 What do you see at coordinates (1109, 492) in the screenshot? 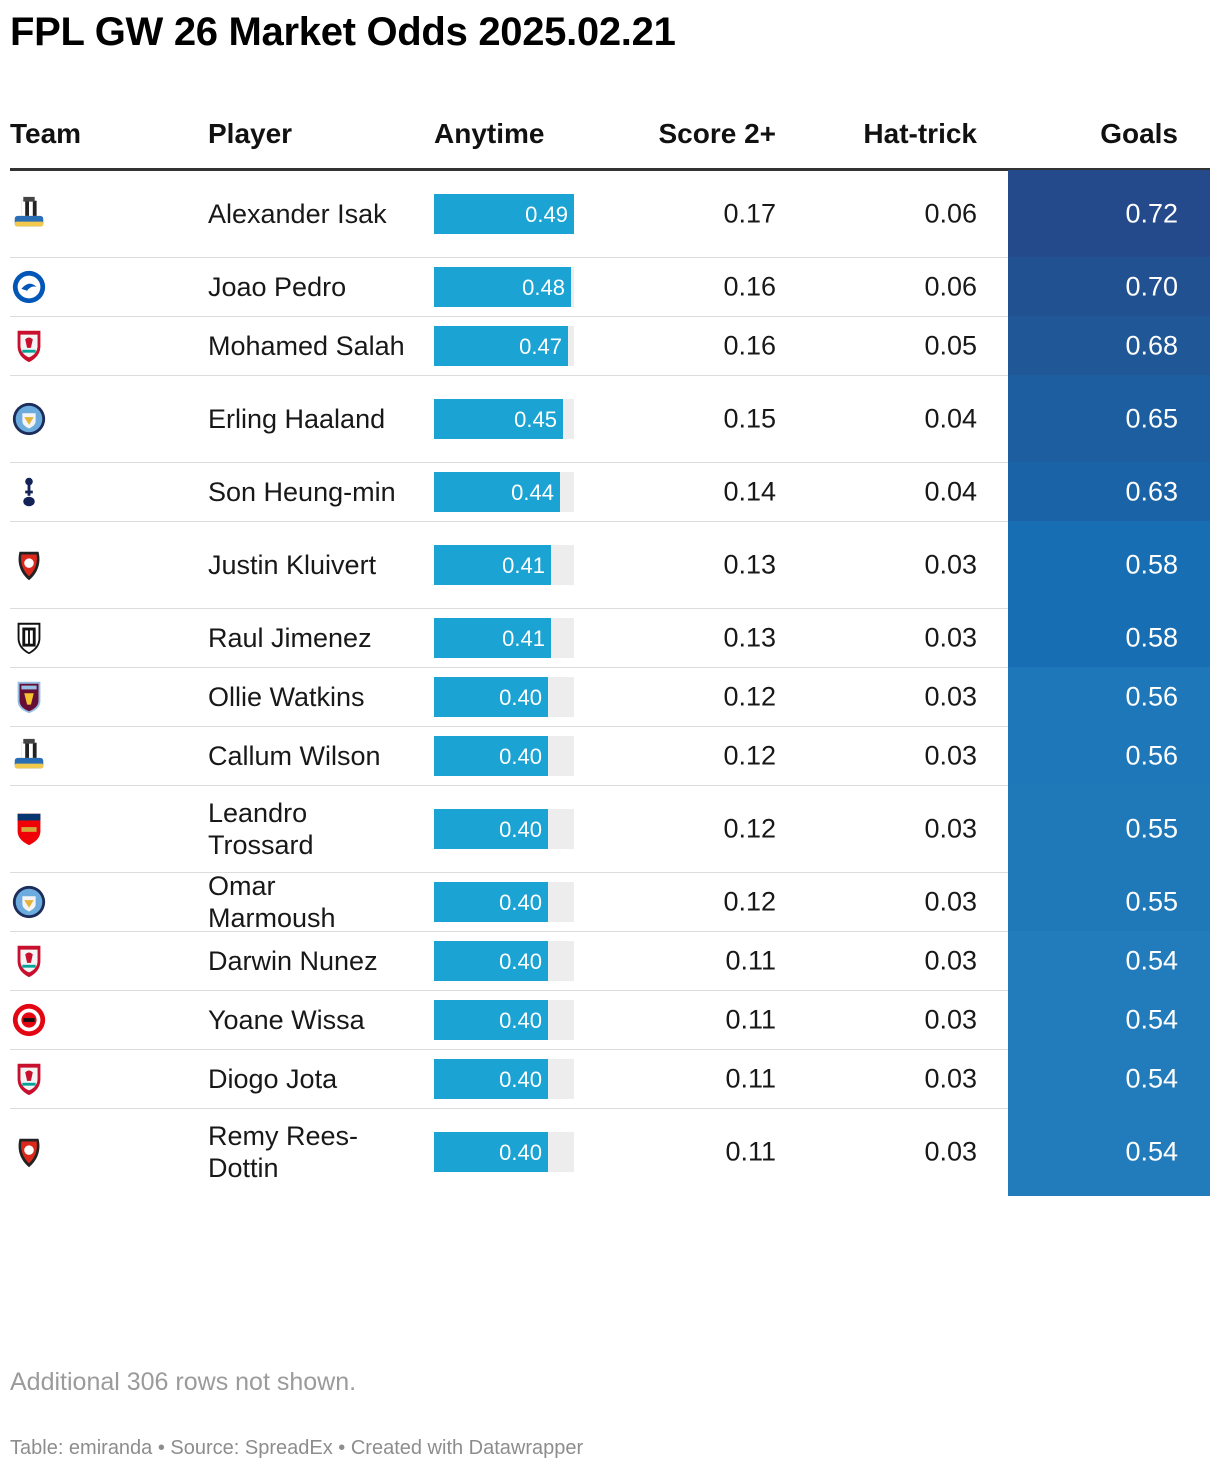
I see `goals-cell: 0.63` at bounding box center [1109, 492].